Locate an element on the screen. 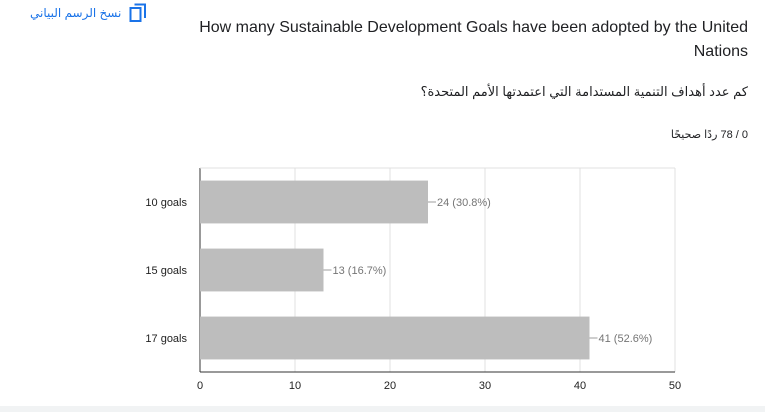 The height and width of the screenshot is (412, 765). copy-chart-button: نسخ الرسم البياني is located at coordinates (88, 13).